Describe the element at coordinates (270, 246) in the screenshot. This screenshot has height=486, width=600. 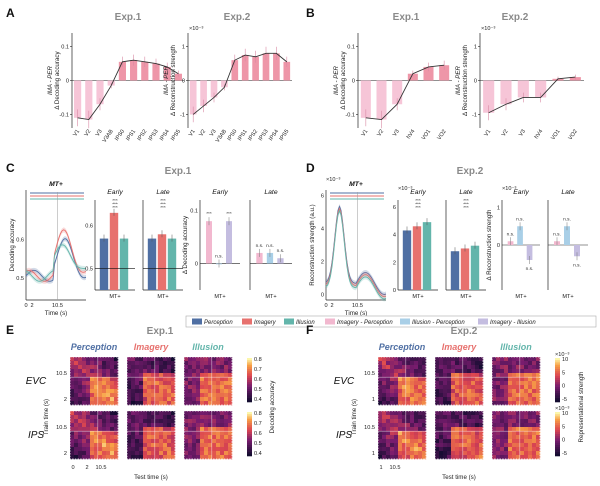
I see `sig-label: n.s.` at that location.